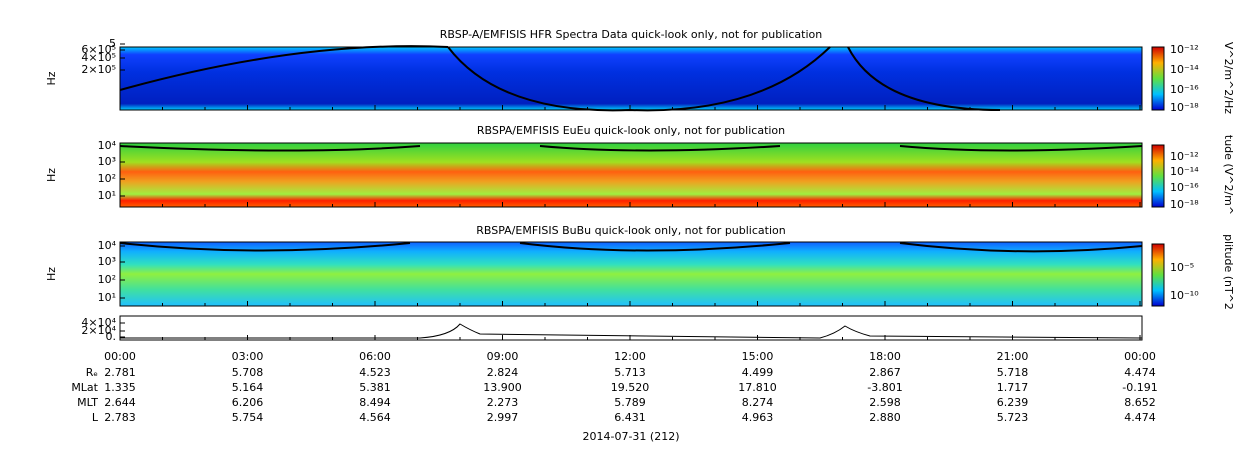 The width and height of the screenshot is (1250, 449). Describe the element at coordinates (1139, 387) in the screenshot. I see `ephemeris-value: -0.191` at that location.